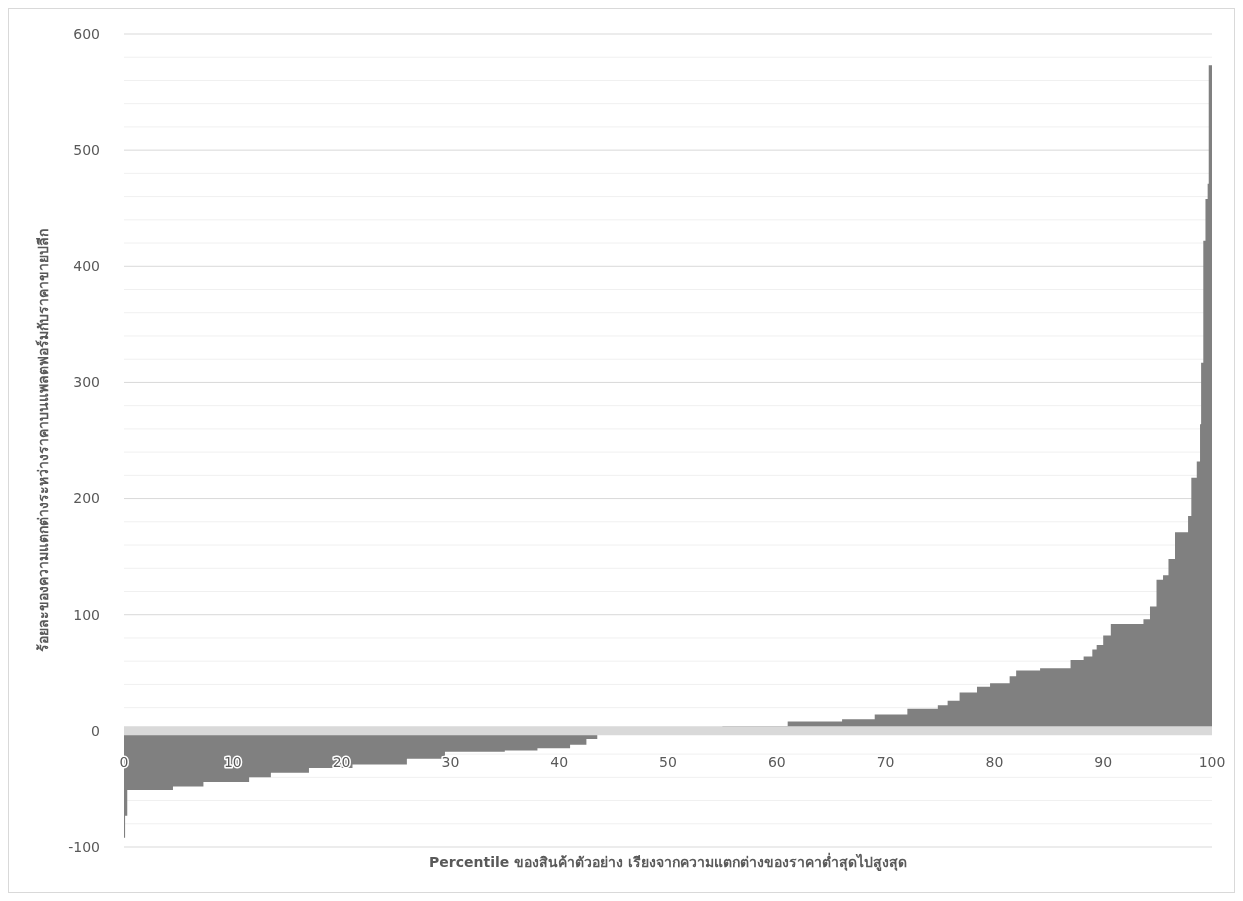 The height and width of the screenshot is (901, 1243). I want to click on x-tick-label: 50, so click(668, 761).